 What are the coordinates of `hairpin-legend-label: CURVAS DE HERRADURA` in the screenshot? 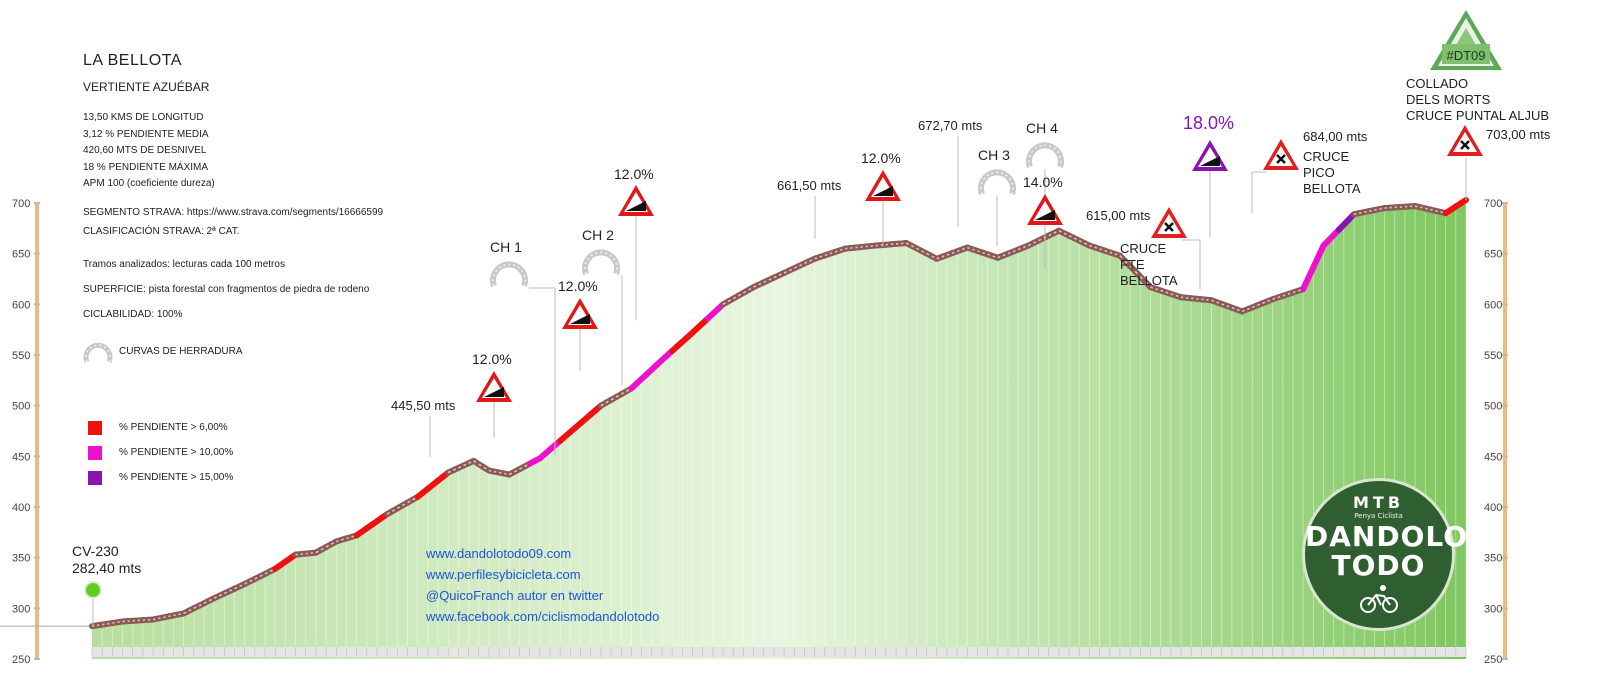 It's located at (181, 351).